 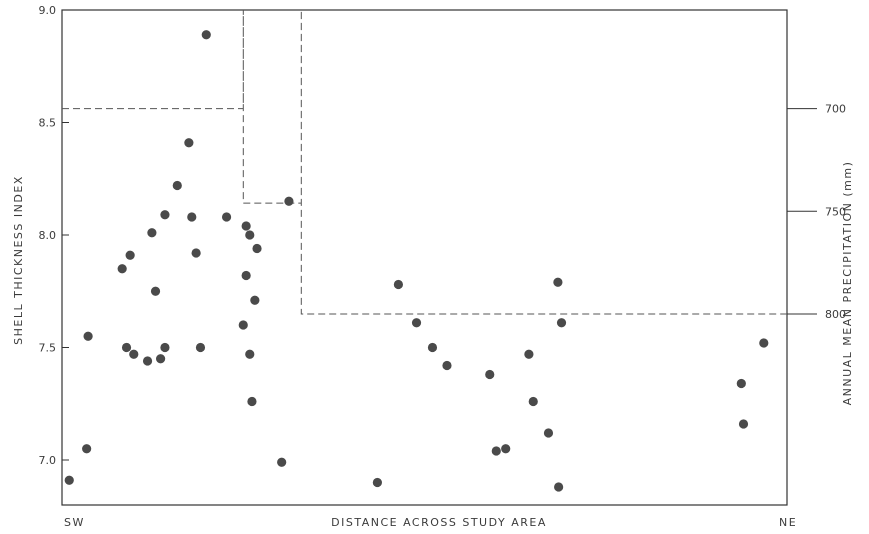 What do you see at coordinates (847, 283) in the screenshot?
I see `y2-axis-title: ANNUAL MEAN PRECIPITATION (mm)` at bounding box center [847, 283].